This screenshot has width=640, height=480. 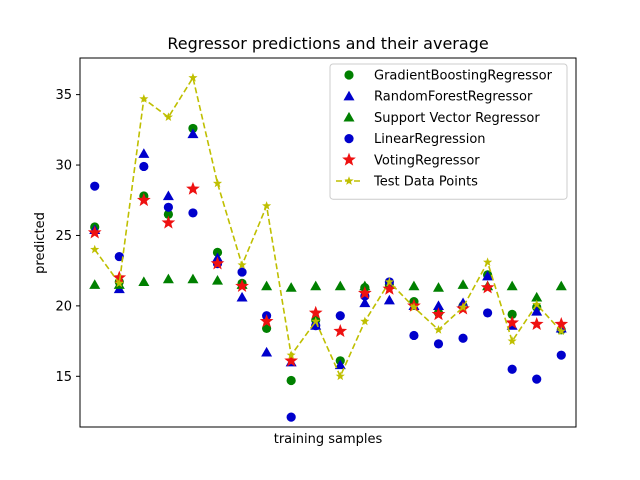 What do you see at coordinates (425, 182) in the screenshot?
I see `legend-label: Test Data Points` at bounding box center [425, 182].